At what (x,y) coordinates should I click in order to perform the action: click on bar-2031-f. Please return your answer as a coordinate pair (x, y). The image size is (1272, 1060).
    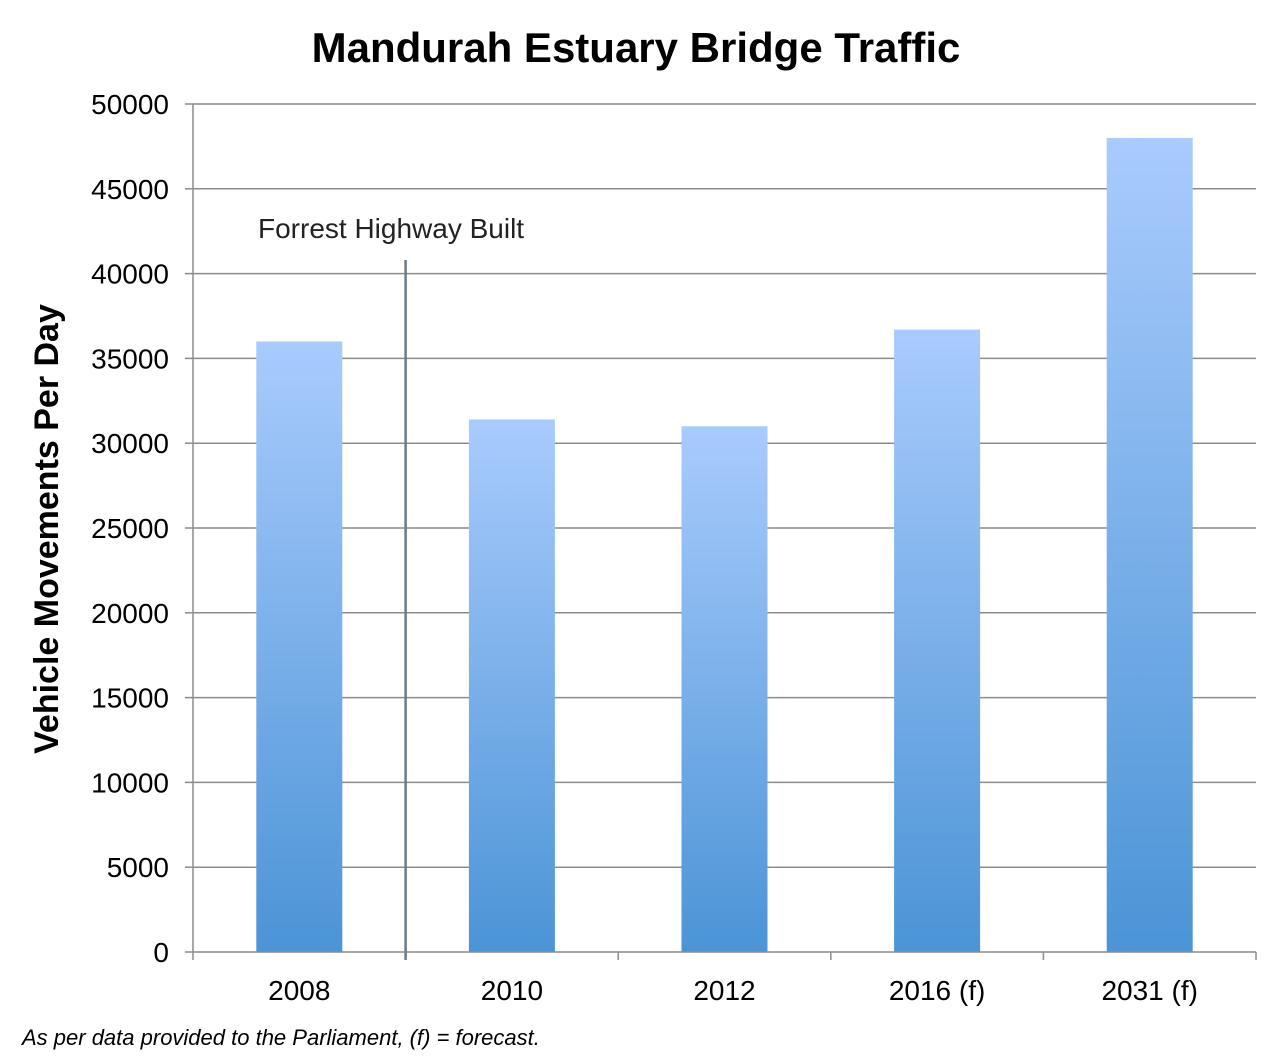
    Looking at the image, I should click on (1149, 545).